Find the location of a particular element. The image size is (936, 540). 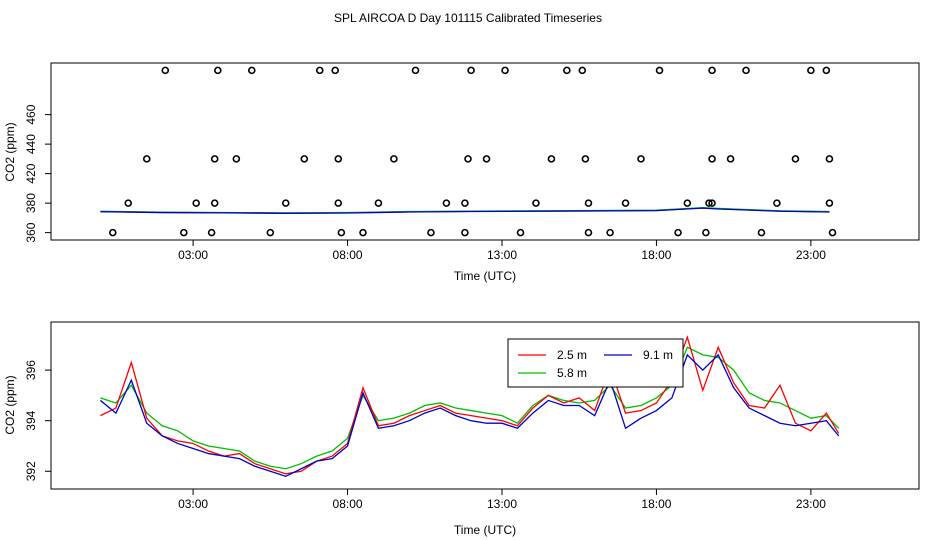

top-y-tick-label: 380 is located at coordinates (31, 203).